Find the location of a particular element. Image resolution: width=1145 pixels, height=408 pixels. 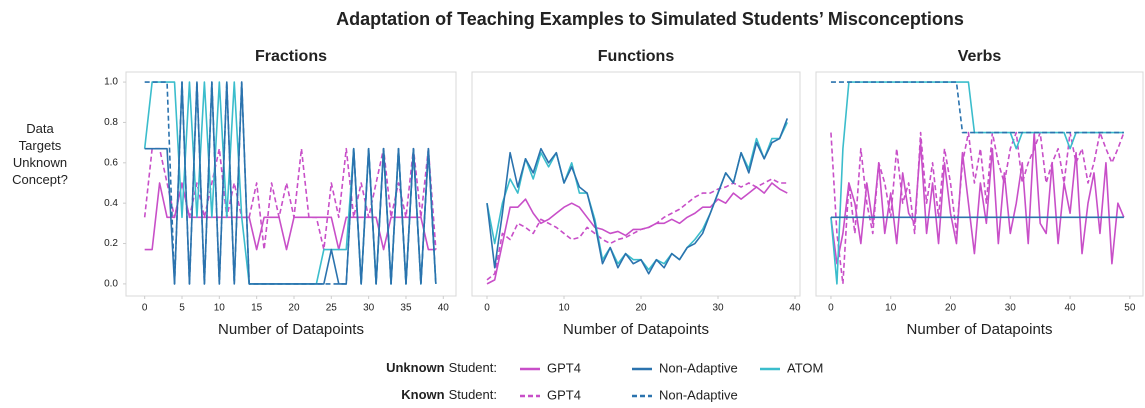

legend-group-bold: Unknown is located at coordinates (415, 367).